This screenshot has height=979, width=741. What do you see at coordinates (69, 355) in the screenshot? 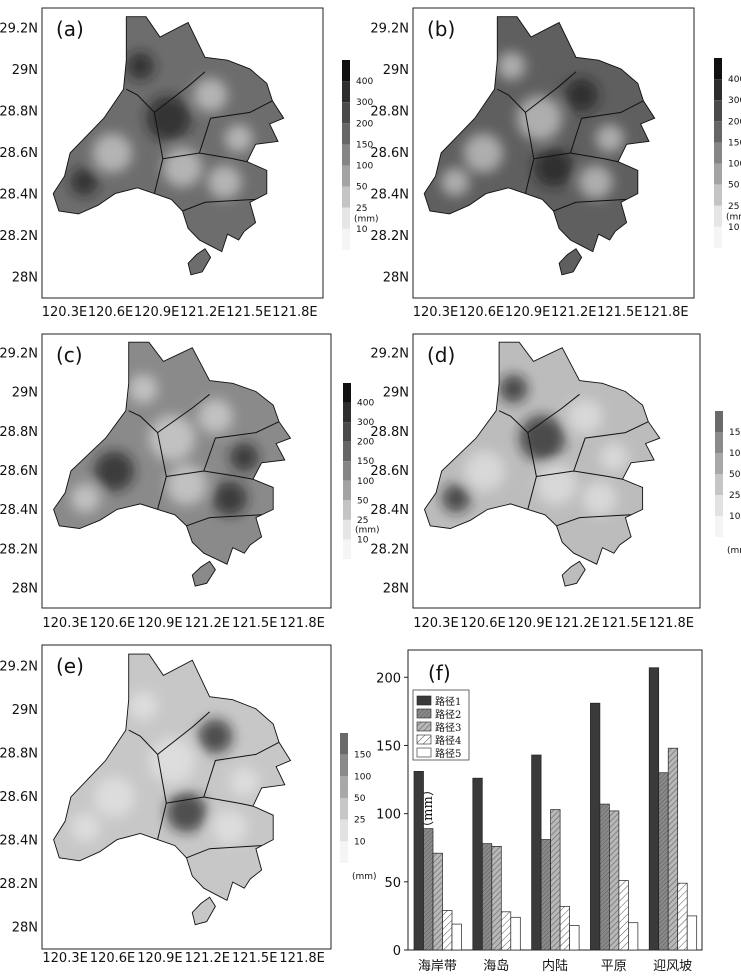
I see `panel-label: (c)` at bounding box center [69, 355].